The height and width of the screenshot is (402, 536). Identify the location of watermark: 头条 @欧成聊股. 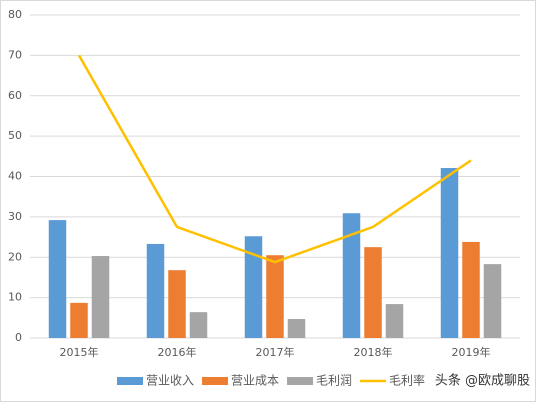
(482, 381).